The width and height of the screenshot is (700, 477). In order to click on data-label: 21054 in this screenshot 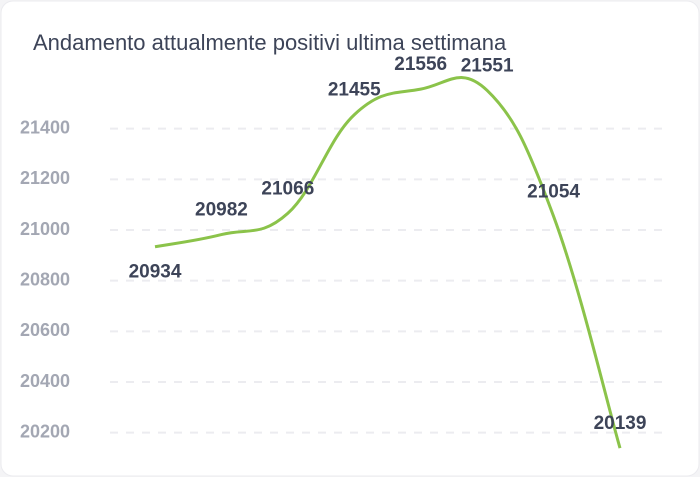, I will do `click(553, 191)`.